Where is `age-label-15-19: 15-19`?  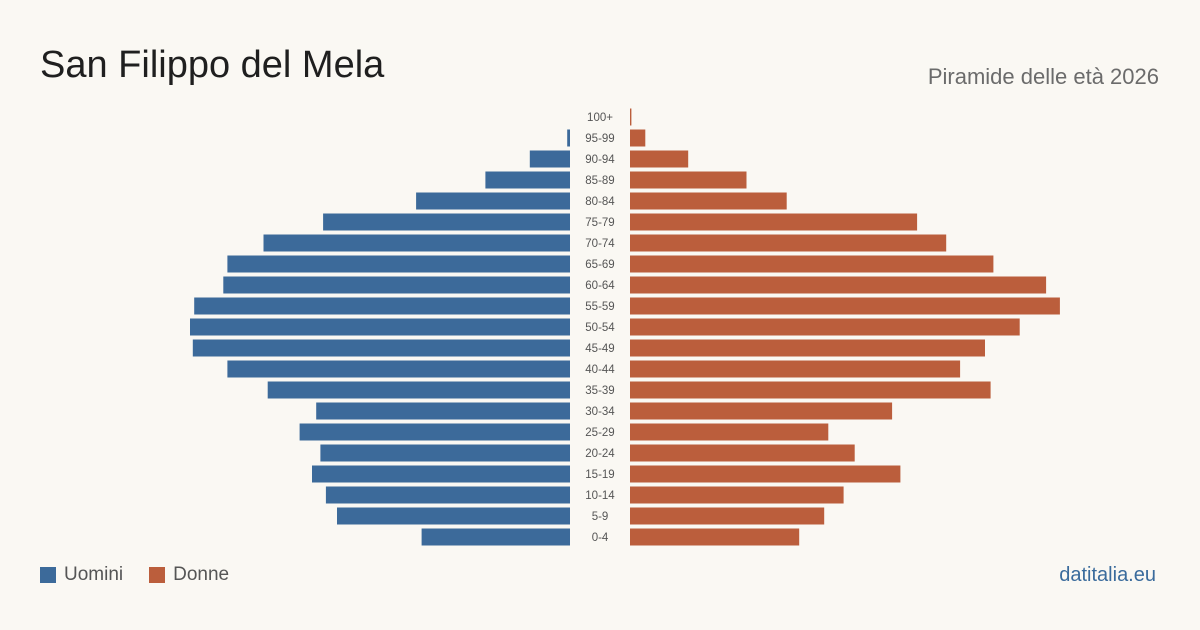
age-label-15-19: 15-19 is located at coordinates (599, 475).